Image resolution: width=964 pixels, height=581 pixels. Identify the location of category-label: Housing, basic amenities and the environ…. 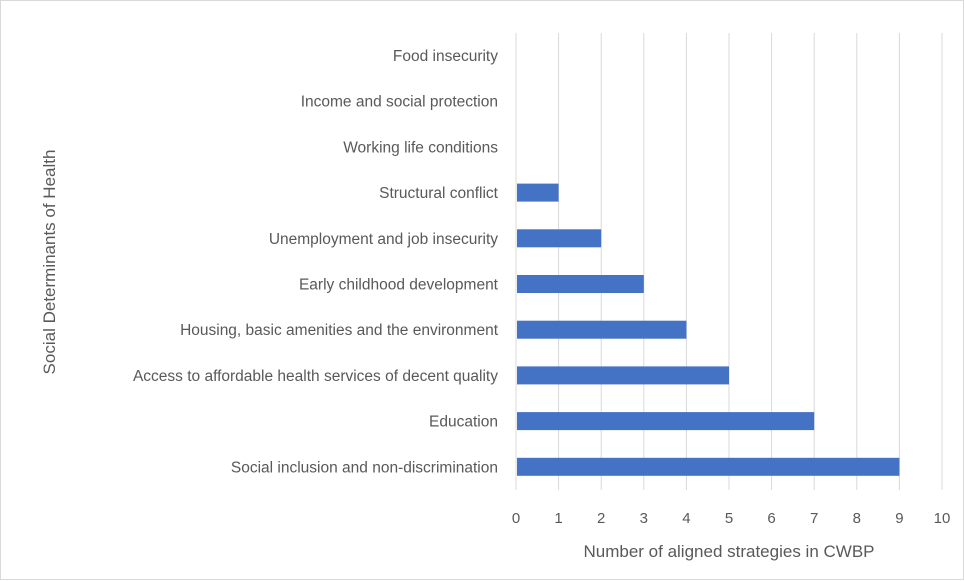
(339, 330).